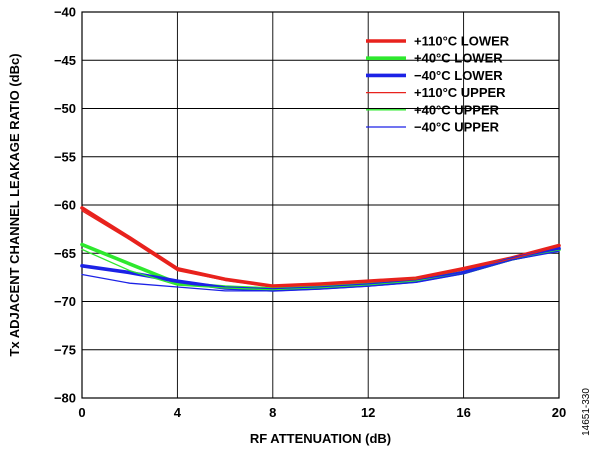 Image resolution: width=599 pixels, height=454 pixels. I want to click on legend-label: −40°C UPPER, so click(457, 127).